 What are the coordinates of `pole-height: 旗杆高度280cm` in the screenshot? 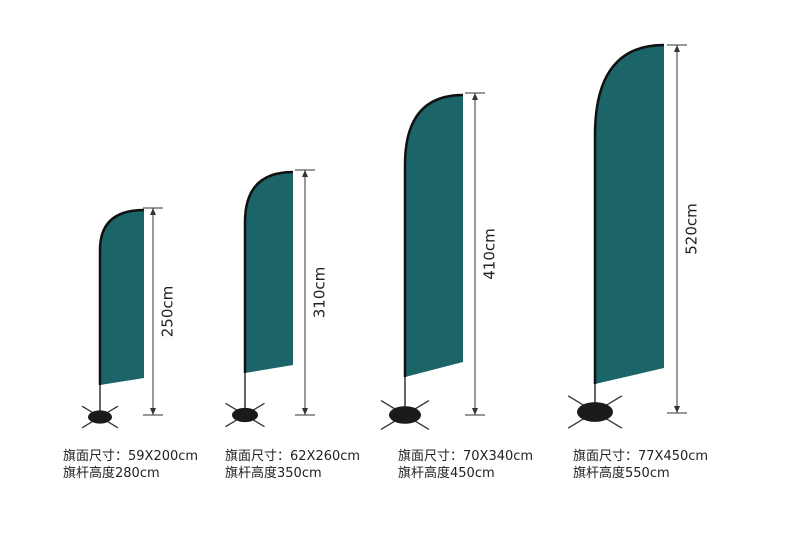 It's located at (111, 473).